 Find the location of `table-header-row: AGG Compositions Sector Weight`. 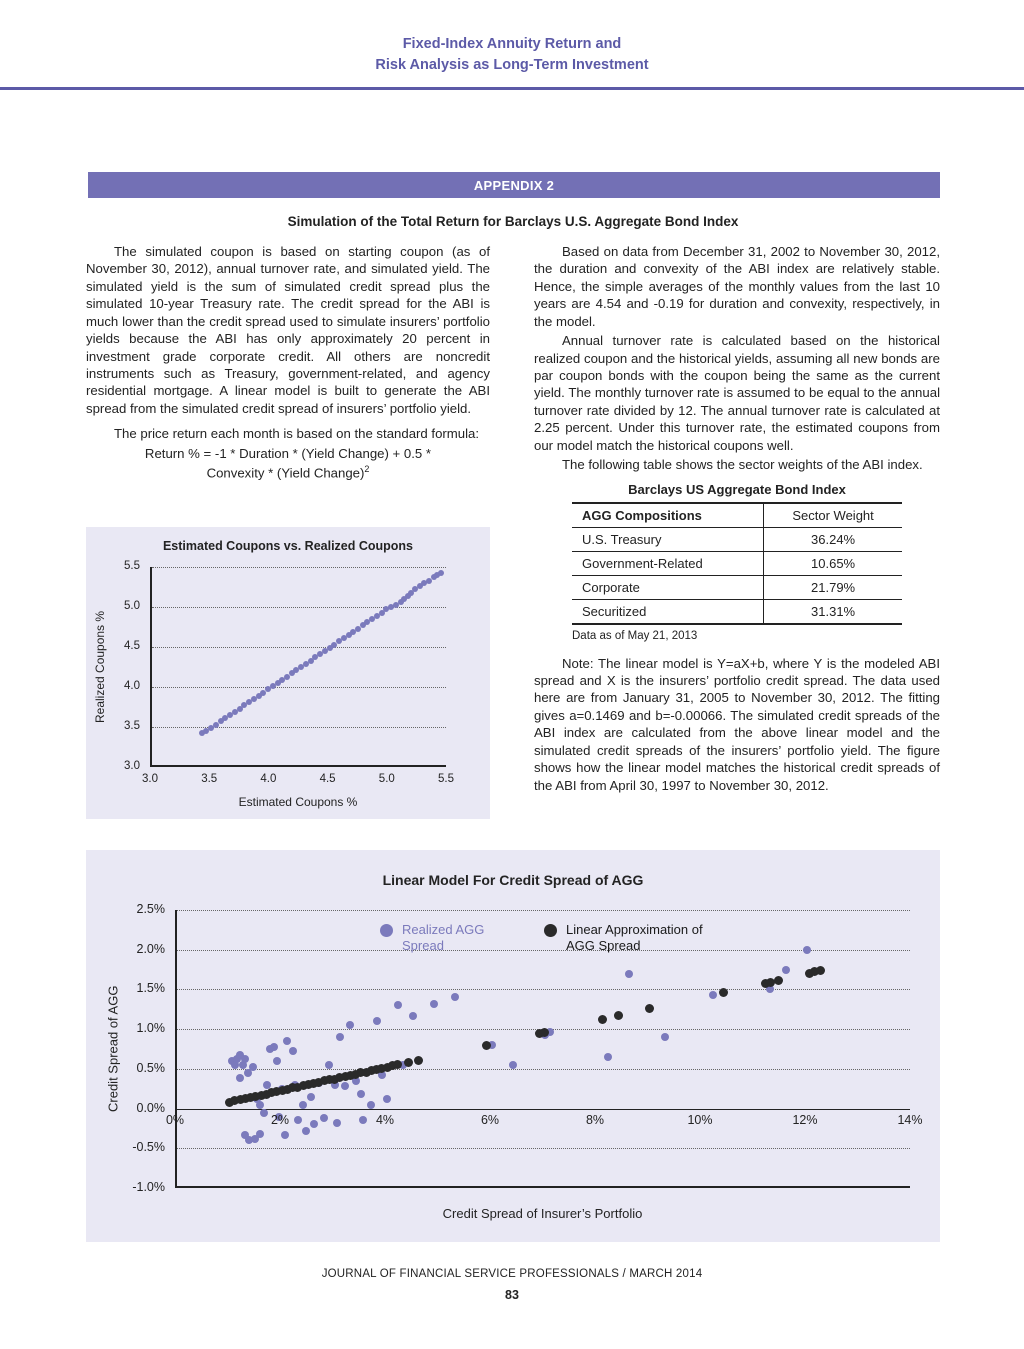

table-header-row: AGG Compositions Sector Weight is located at coordinates (737, 515).